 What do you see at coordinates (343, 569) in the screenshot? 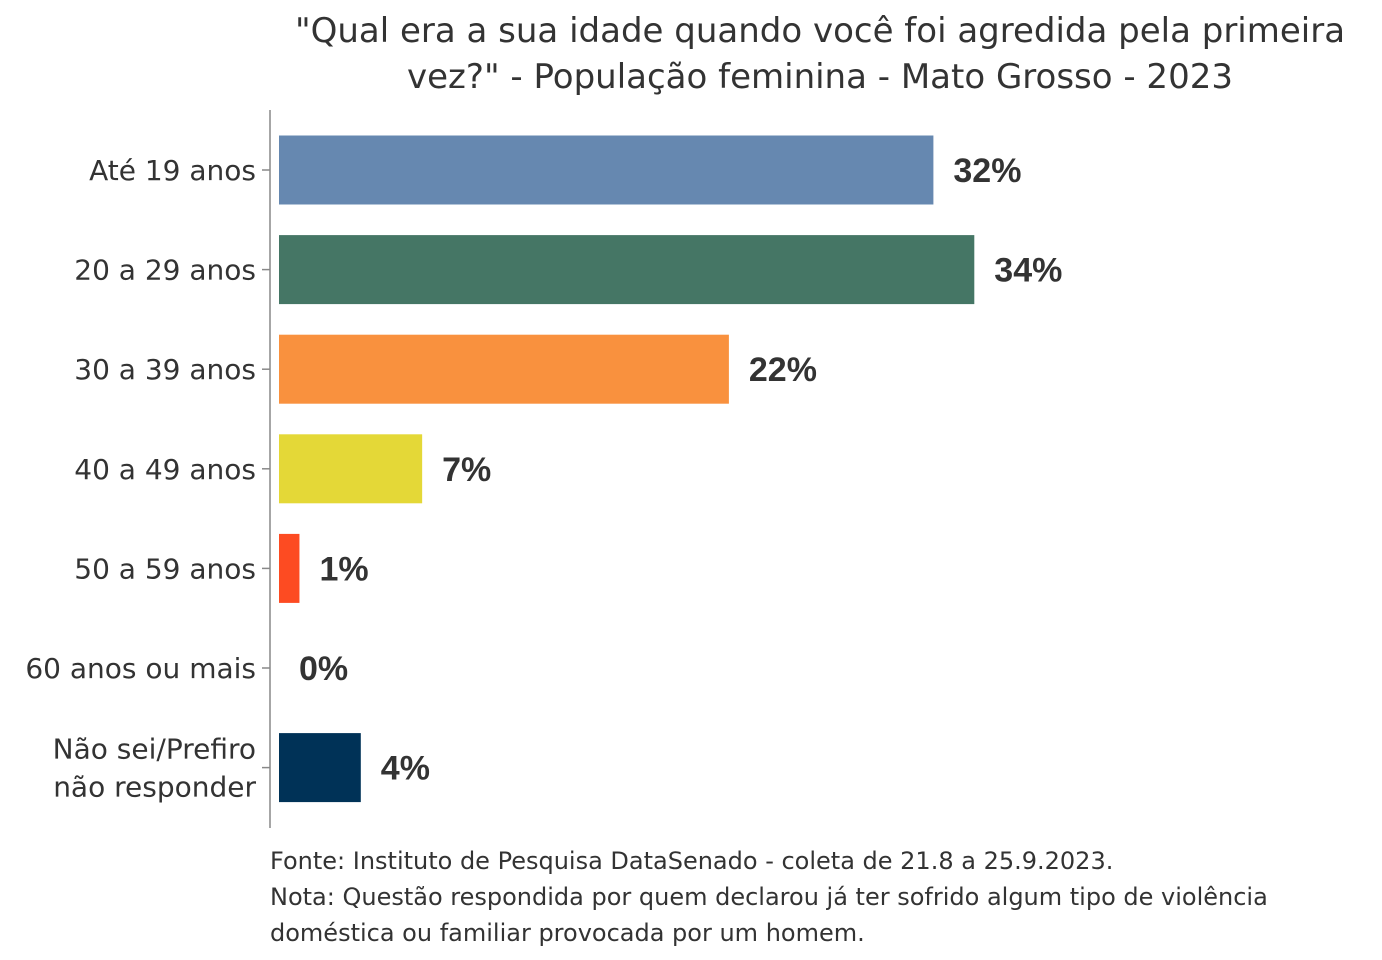
I see `value-label: 1%` at bounding box center [343, 569].